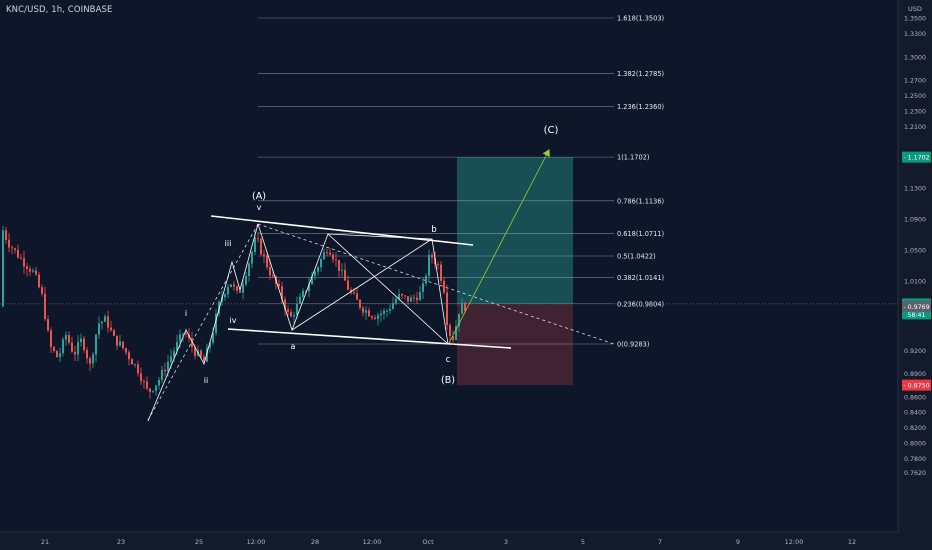 The width and height of the screenshot is (932, 550). I want to click on time-tick-label: 9, so click(738, 542).